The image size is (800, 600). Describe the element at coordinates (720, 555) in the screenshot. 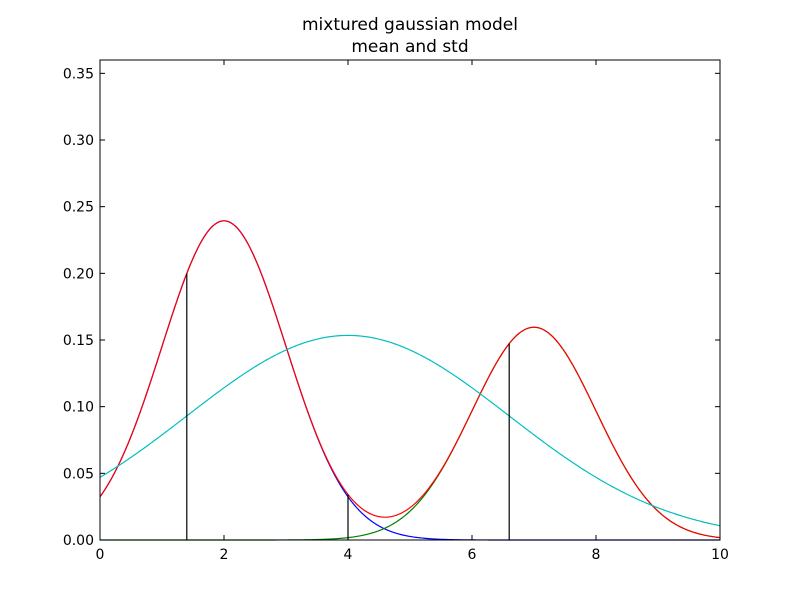

I see `x-tick-label: 10` at that location.